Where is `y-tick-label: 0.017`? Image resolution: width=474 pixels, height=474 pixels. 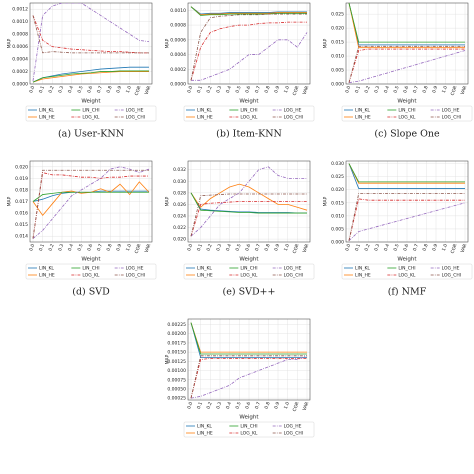
y-tick-label: 0.017 is located at coordinates (21, 202).